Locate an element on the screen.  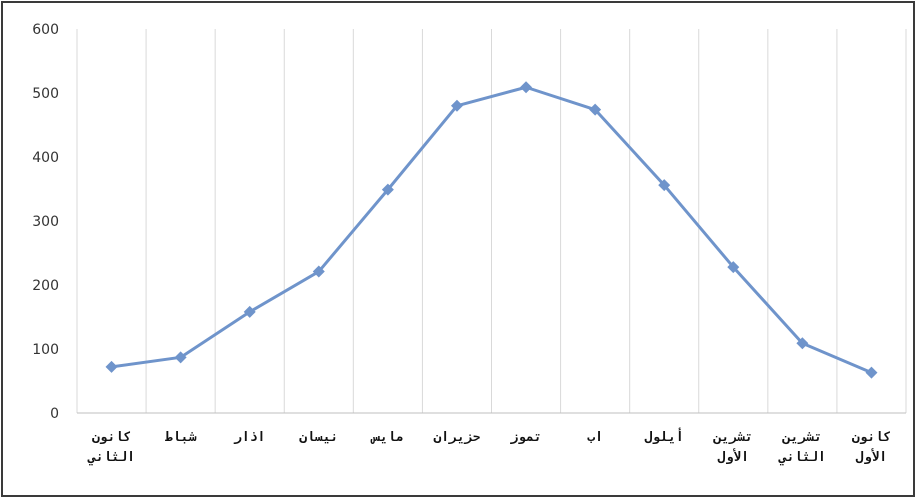
y-tick-label: 500 is located at coordinates (45, 94).